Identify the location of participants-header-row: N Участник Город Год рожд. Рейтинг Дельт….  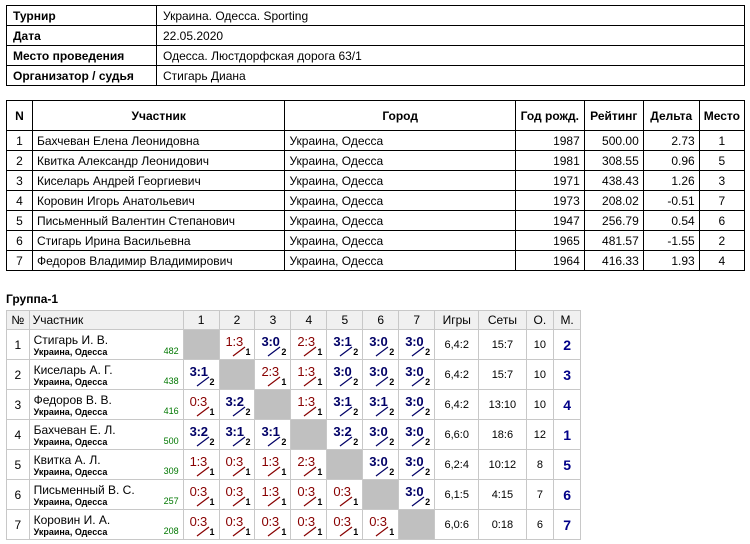
(376, 115).